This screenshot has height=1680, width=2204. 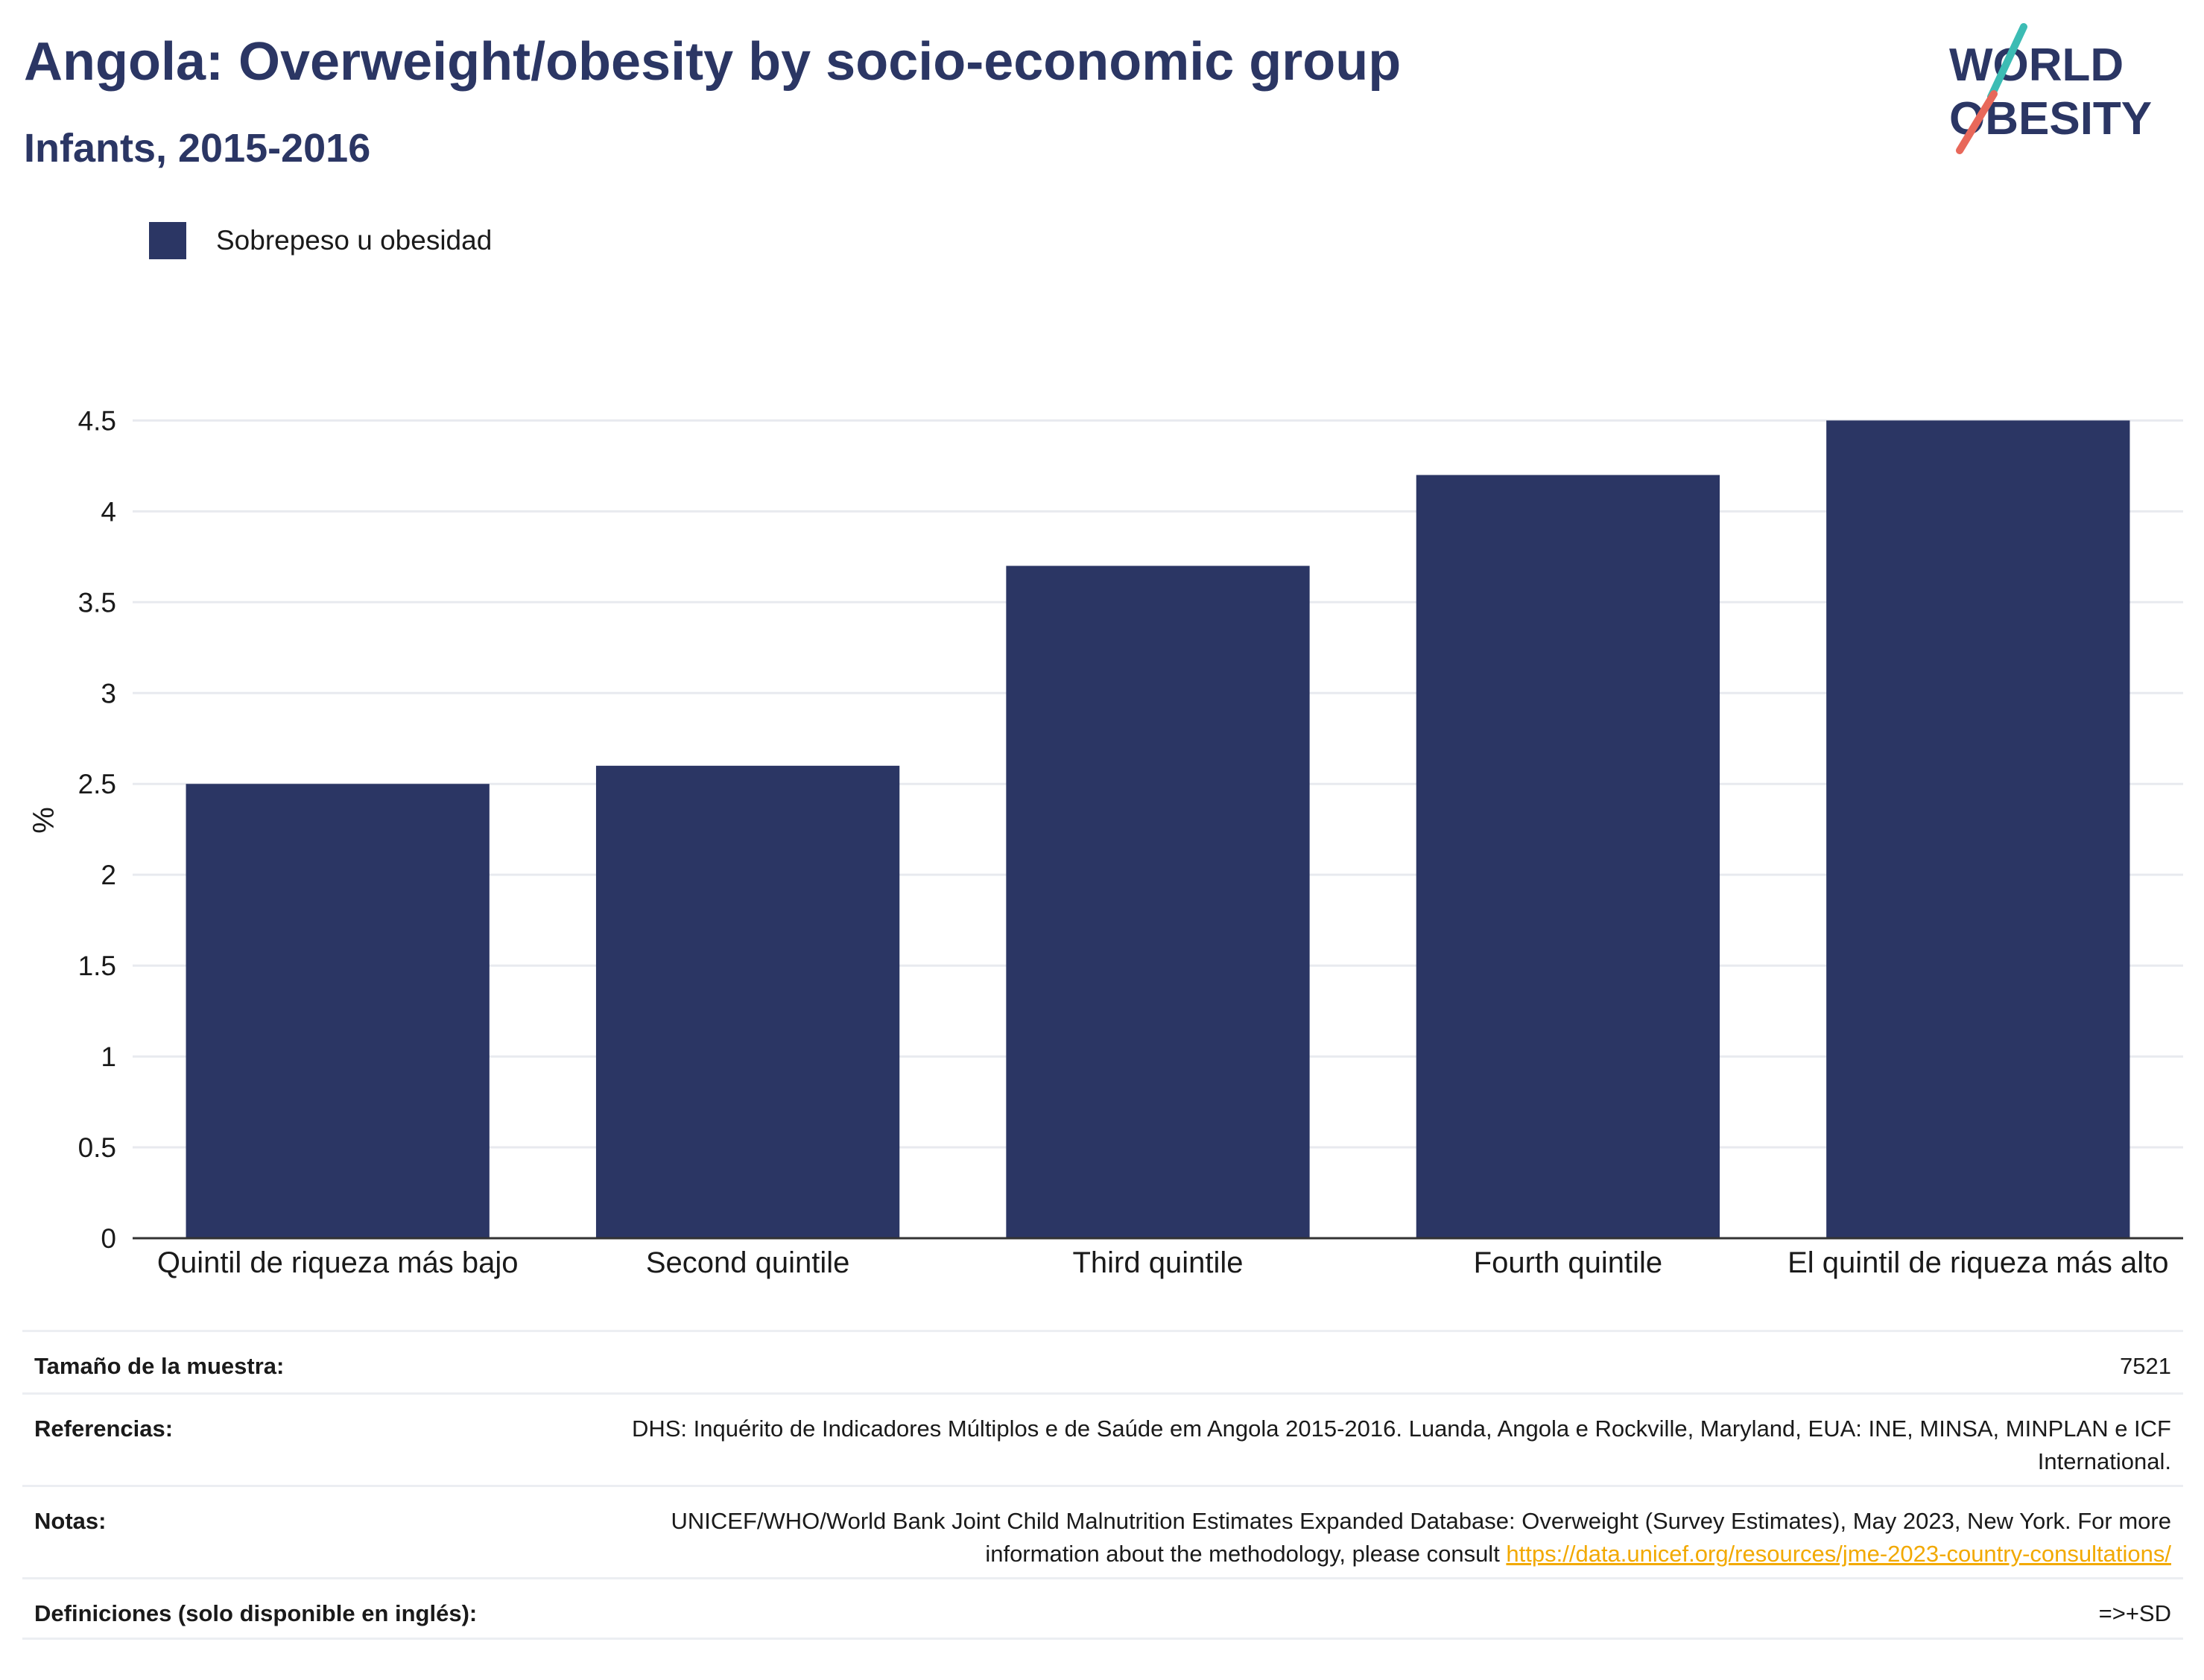 What do you see at coordinates (1102, 1361) in the screenshot?
I see `info-row-sample-size: Tamaño de la muestra: 7521` at bounding box center [1102, 1361].